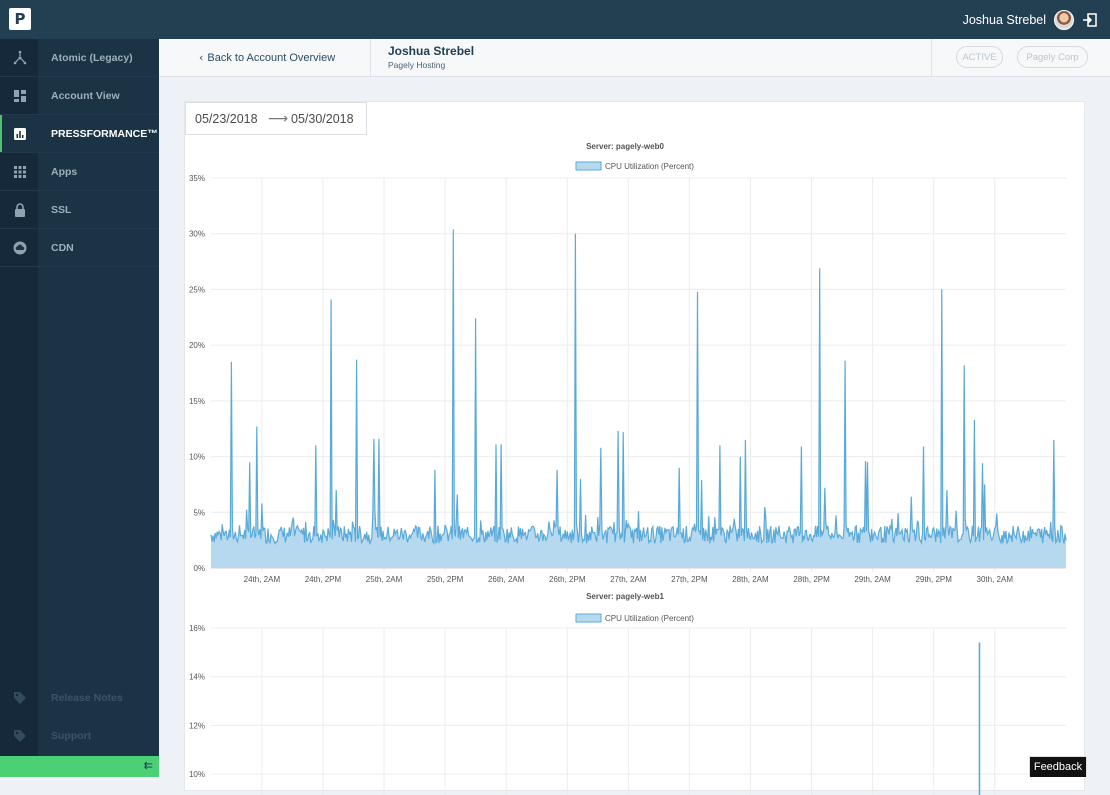 The image size is (1110, 795). I want to click on account-name: Joshua Strebel, so click(431, 51).